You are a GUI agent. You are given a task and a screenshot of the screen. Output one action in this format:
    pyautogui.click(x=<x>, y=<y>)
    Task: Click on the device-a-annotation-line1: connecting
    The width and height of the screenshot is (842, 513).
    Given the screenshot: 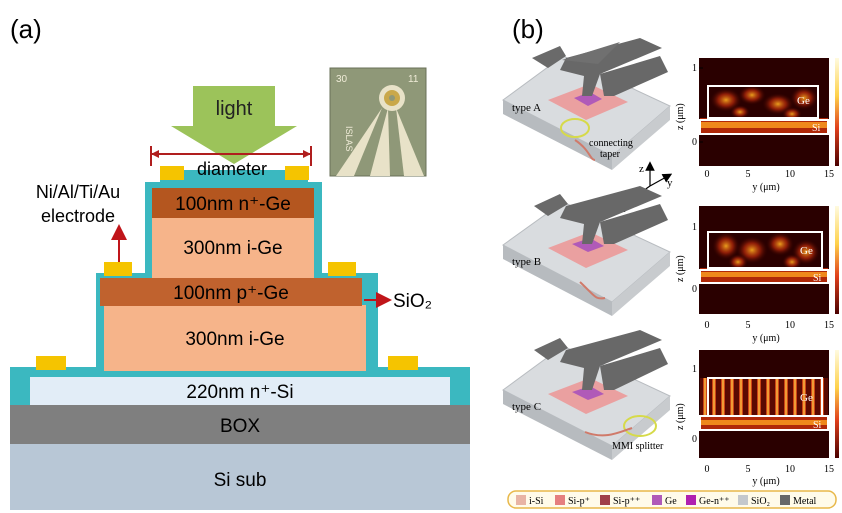 What is the action you would take?
    pyautogui.click(x=611, y=143)
    